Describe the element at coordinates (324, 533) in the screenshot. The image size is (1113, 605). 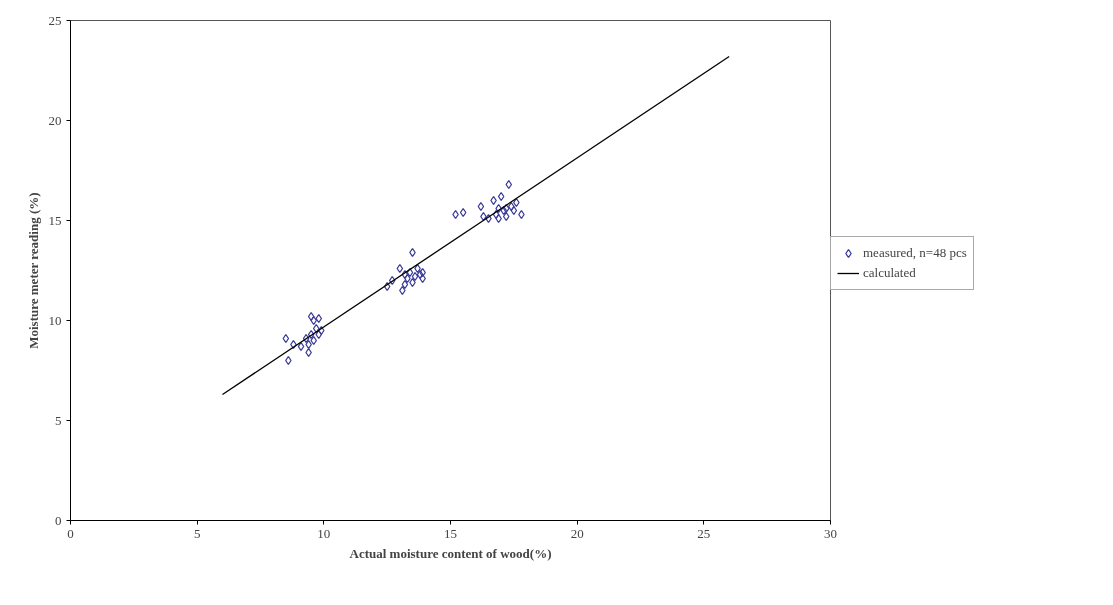
I see `x-tick-label: 10` at that location.